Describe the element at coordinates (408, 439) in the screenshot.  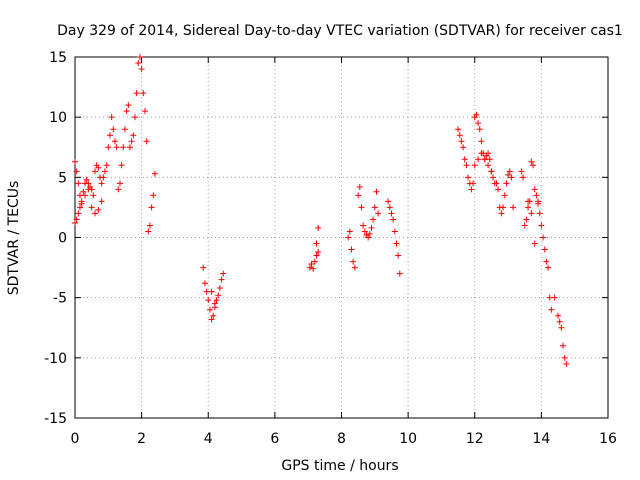
I see `x-tick-label: 10` at that location.